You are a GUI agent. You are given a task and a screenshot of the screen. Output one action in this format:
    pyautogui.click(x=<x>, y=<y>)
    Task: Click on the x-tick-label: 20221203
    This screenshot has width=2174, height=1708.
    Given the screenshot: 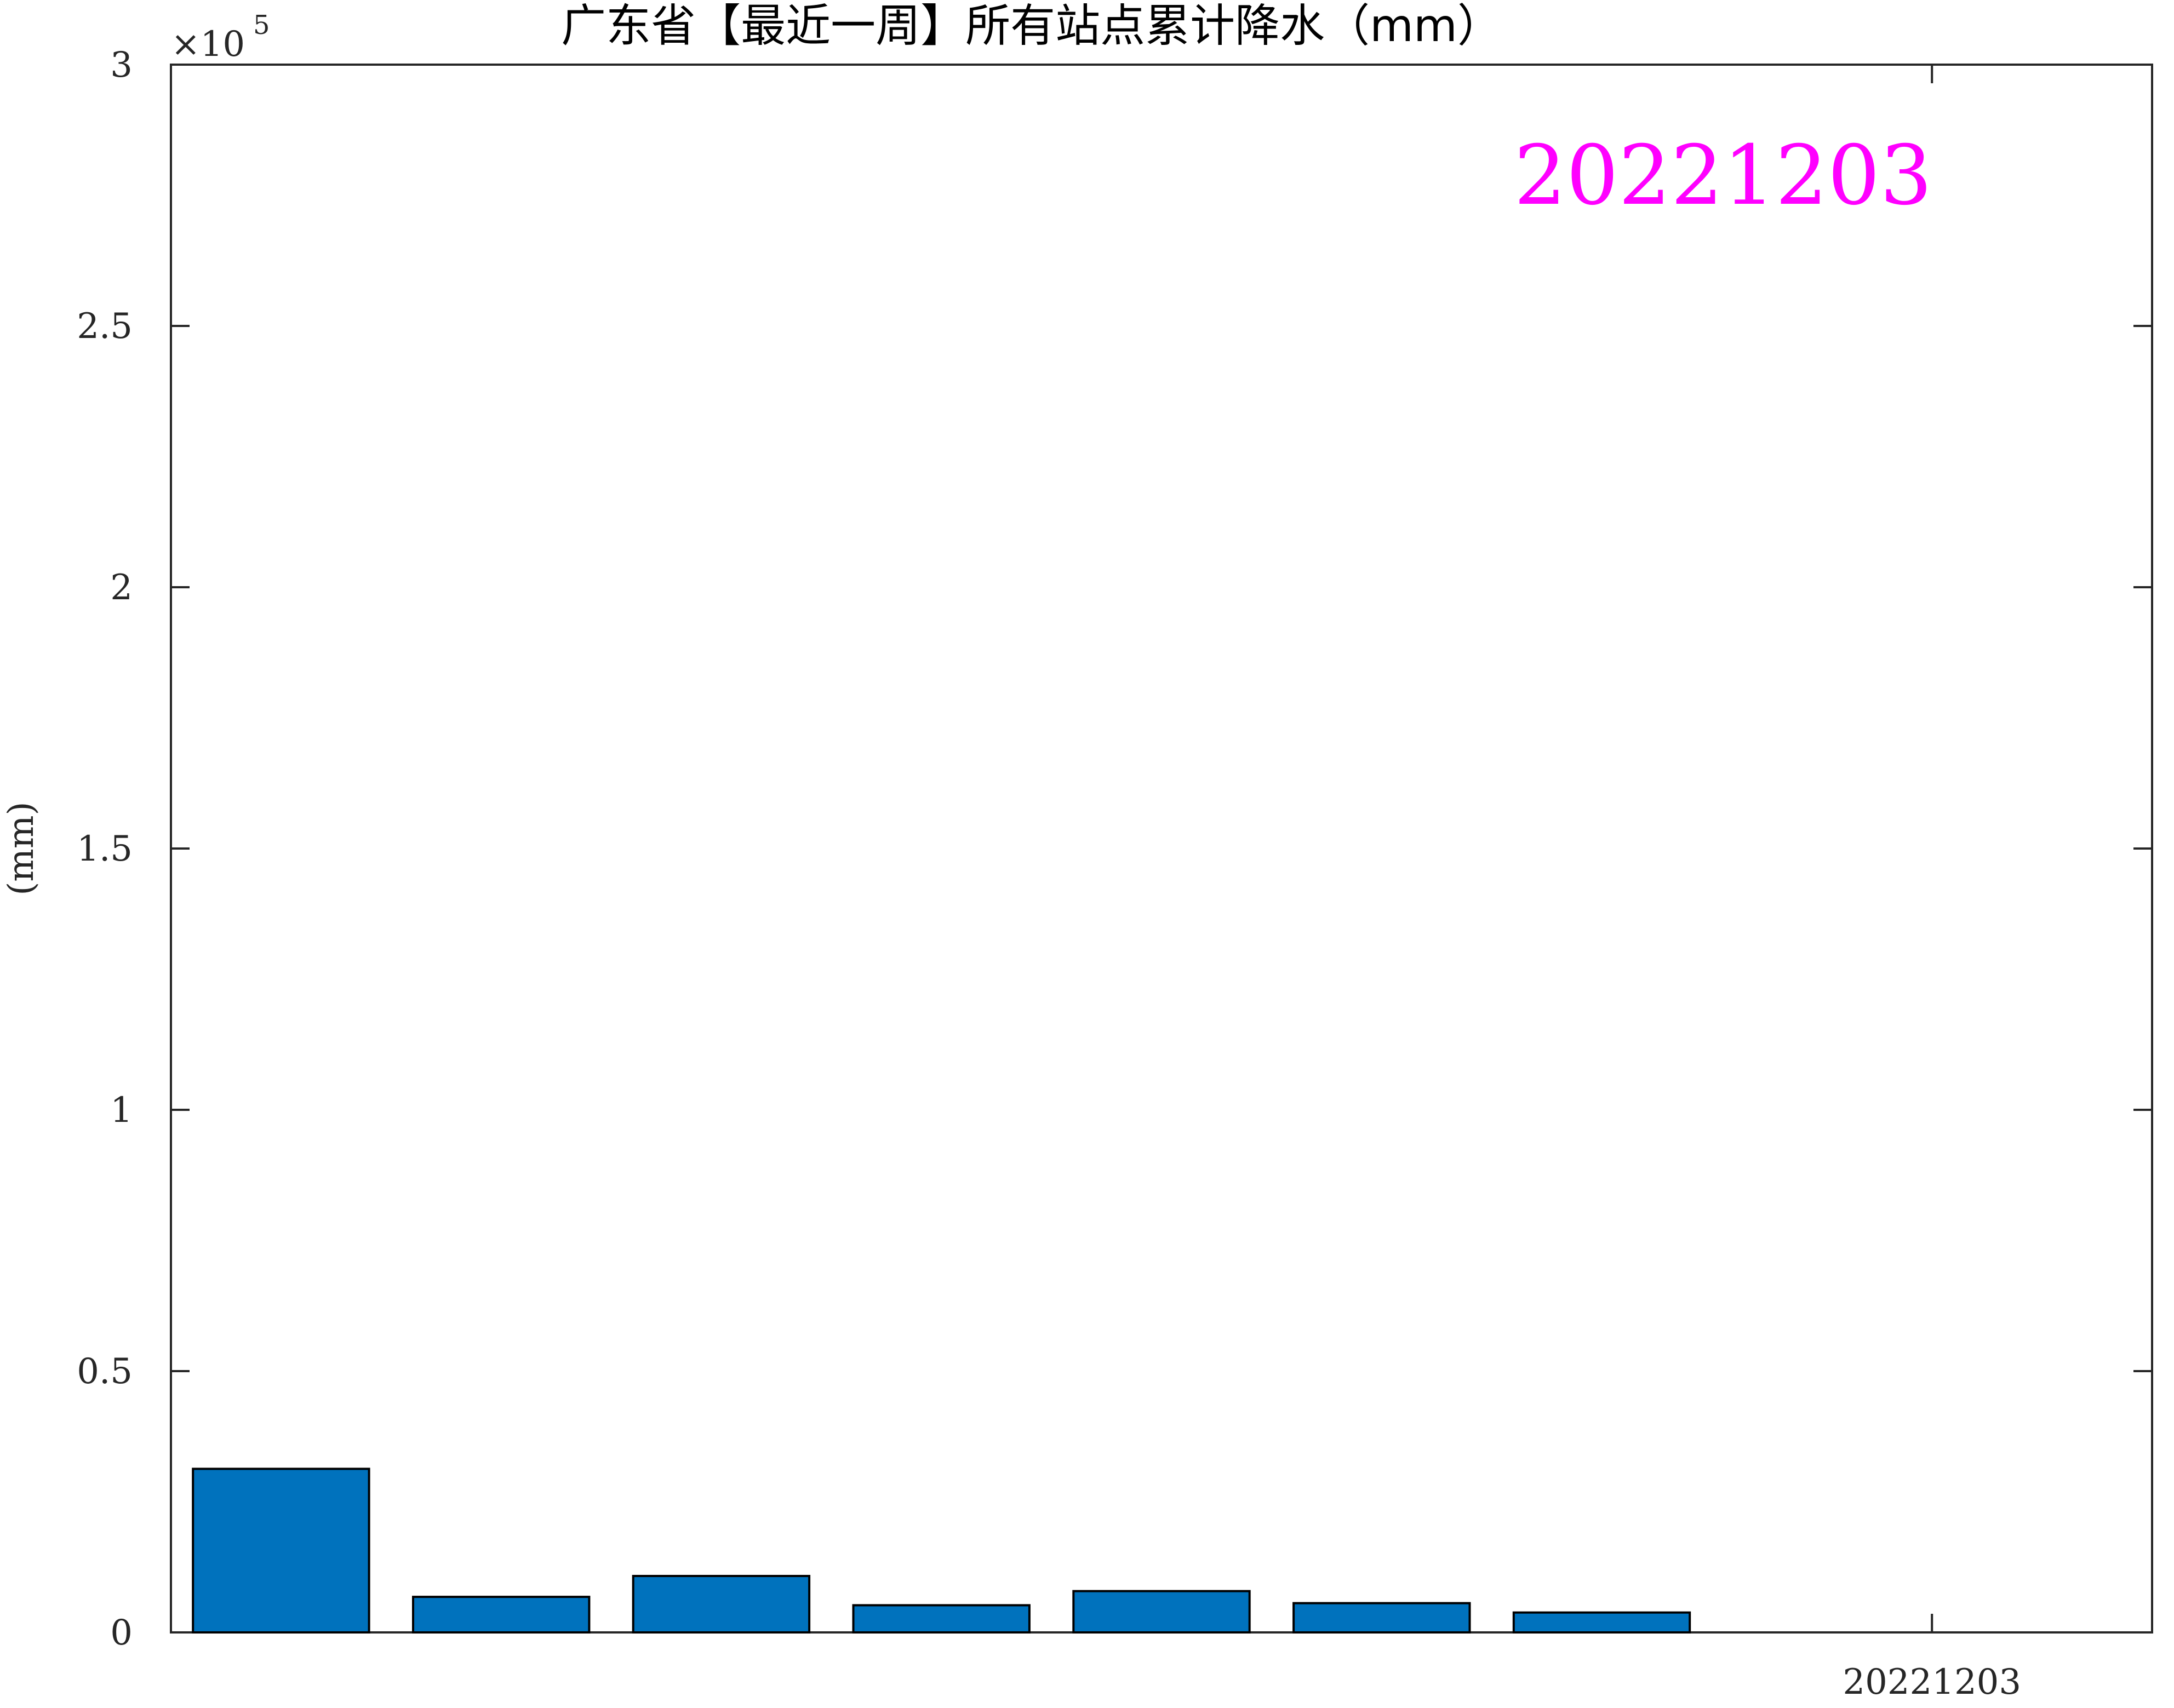 What is the action you would take?
    pyautogui.click(x=1932, y=1682)
    